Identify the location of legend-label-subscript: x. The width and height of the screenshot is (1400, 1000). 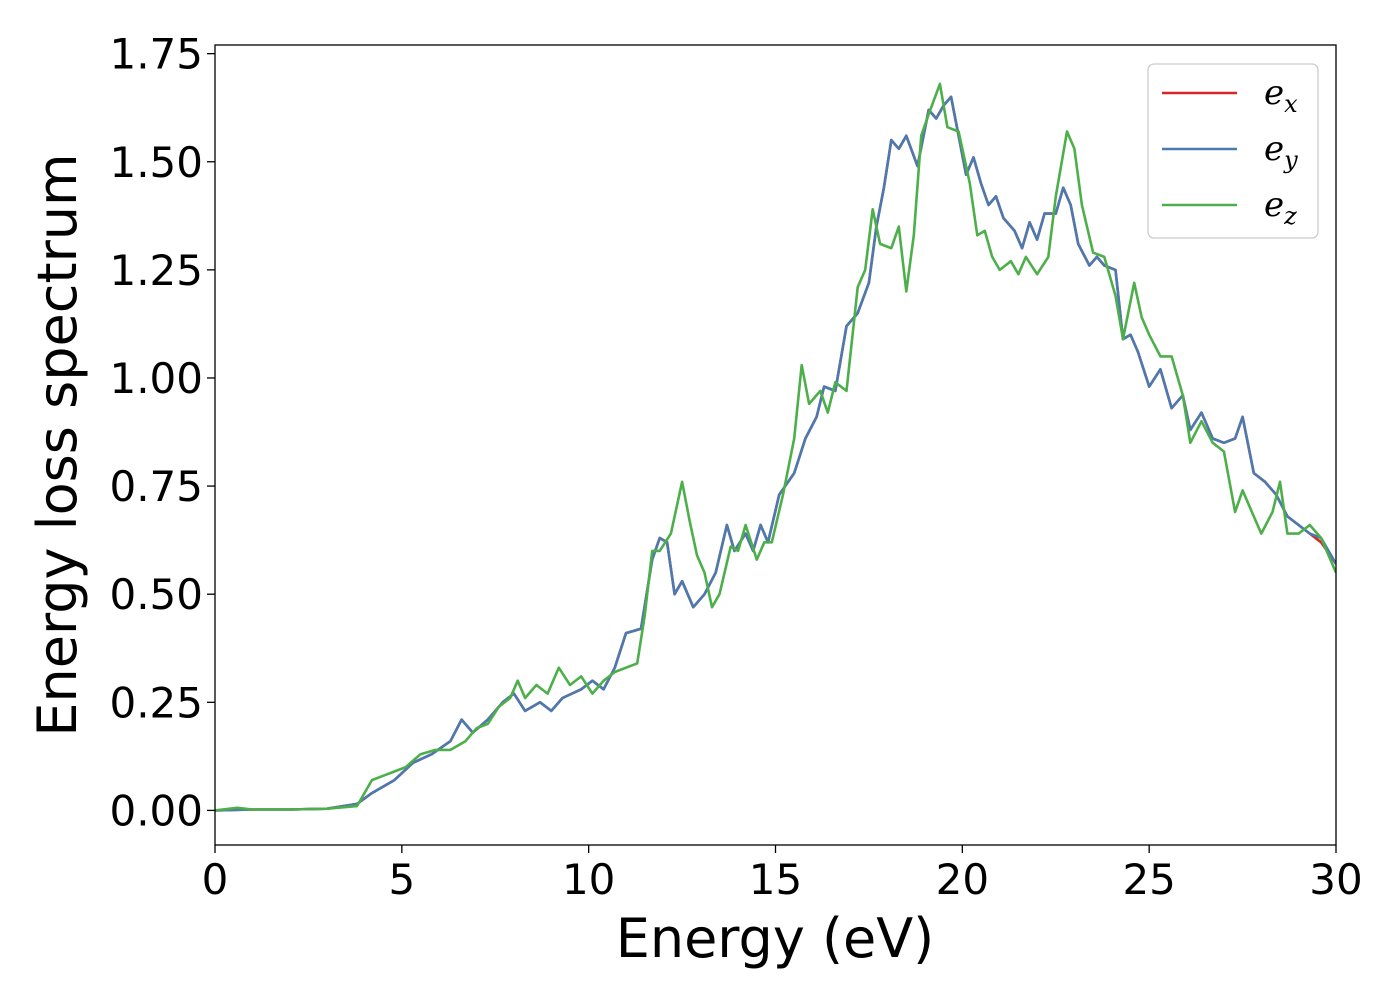
(1291, 104).